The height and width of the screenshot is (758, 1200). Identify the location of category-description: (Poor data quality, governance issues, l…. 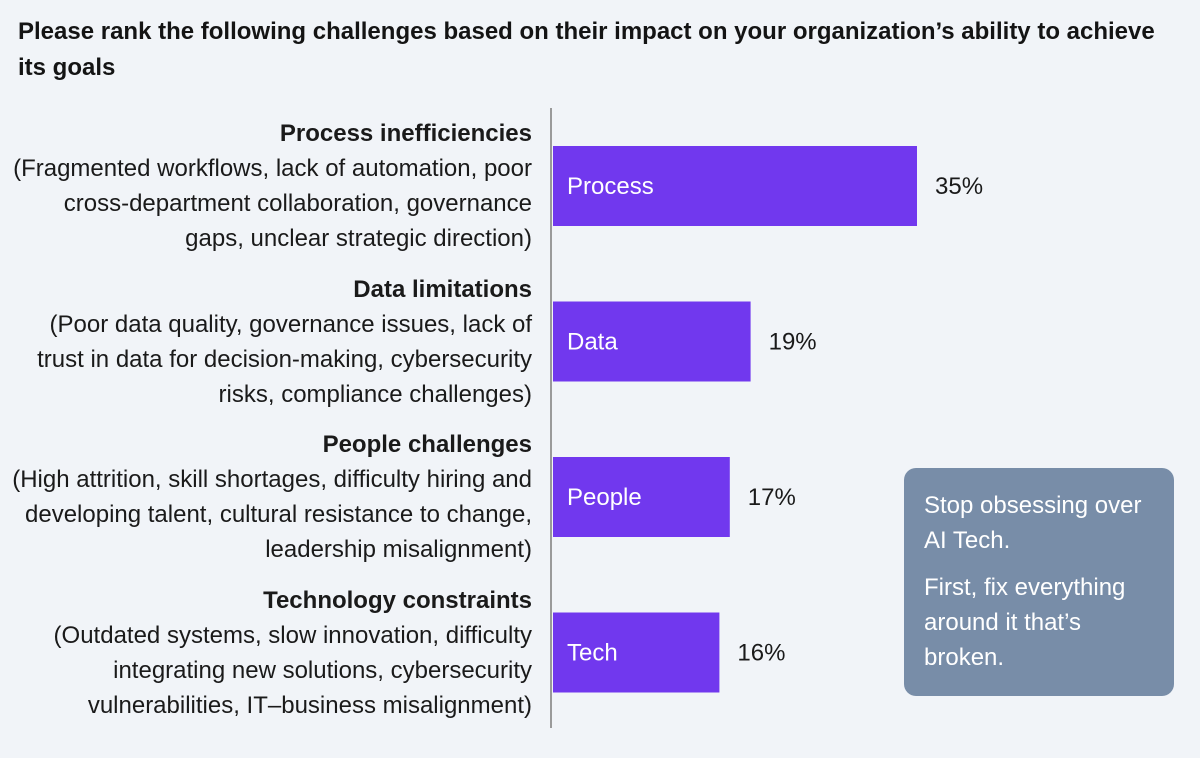
(284, 359).